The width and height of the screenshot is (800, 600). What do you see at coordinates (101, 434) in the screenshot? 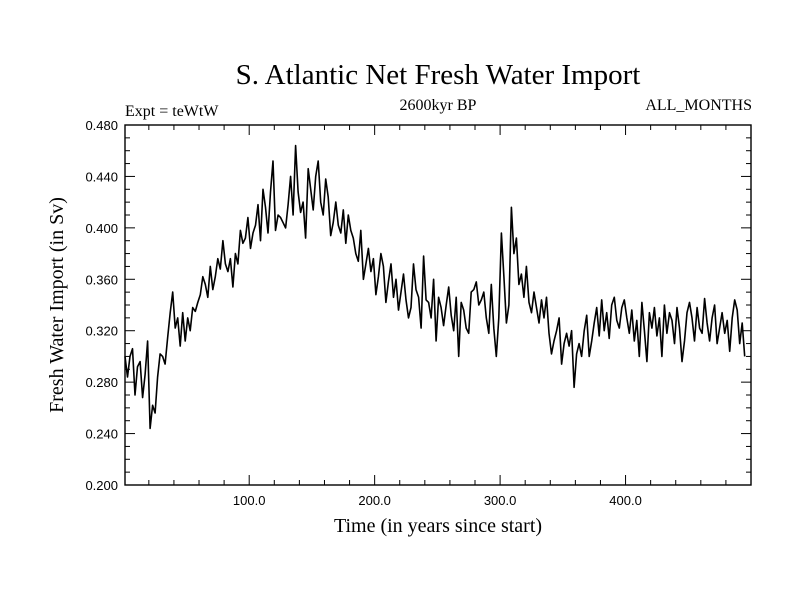
I see `y-tick-label: 0.240` at bounding box center [101, 434].